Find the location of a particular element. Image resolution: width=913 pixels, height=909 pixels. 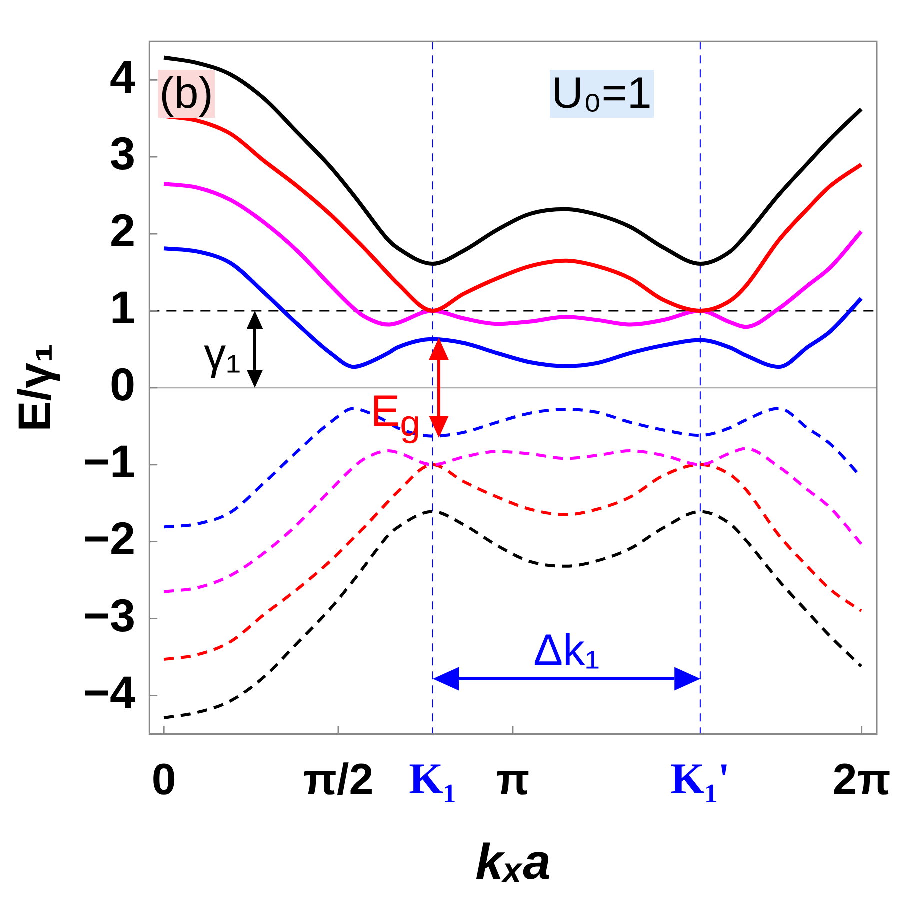

y-tick-label: 3 is located at coordinates (123, 154).